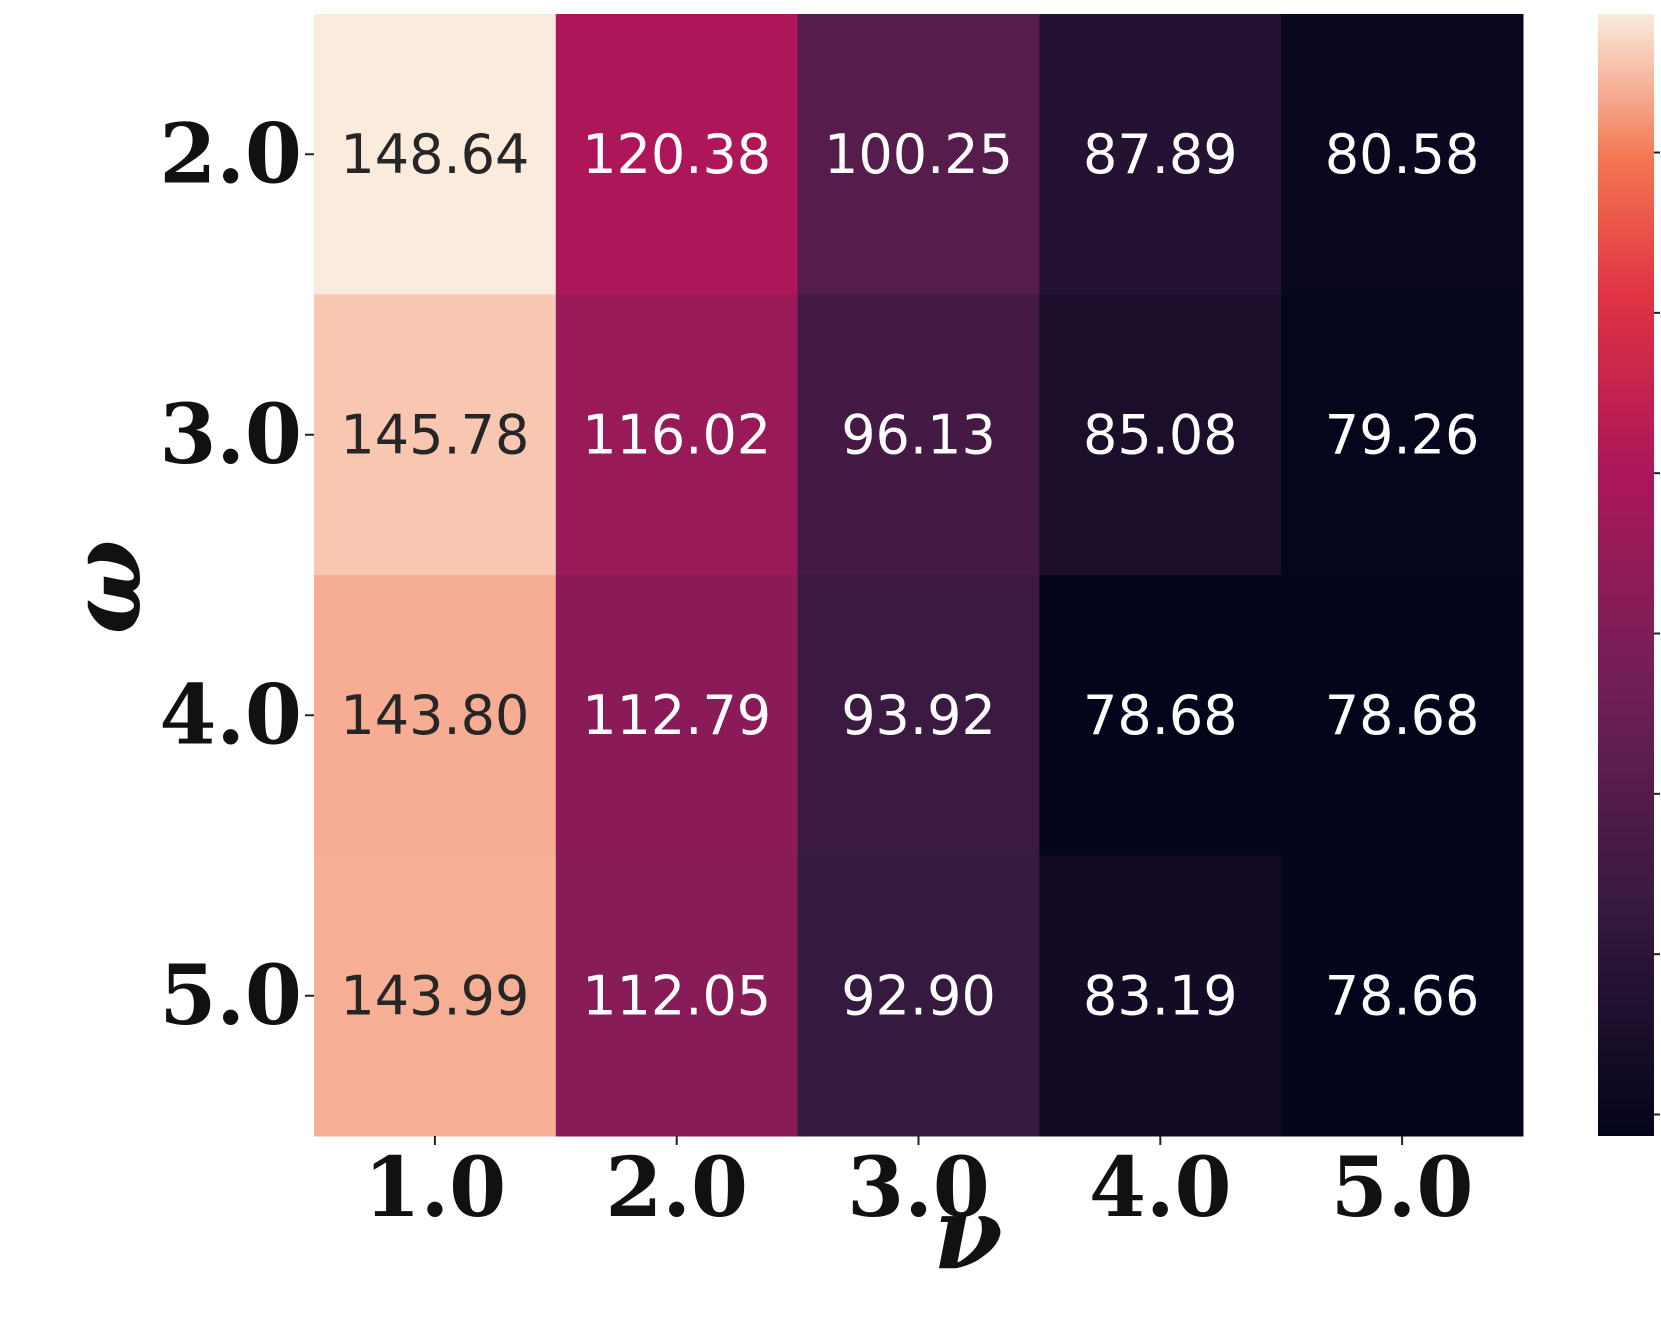 The height and width of the screenshot is (1340, 1661). I want to click on x-tick-label: 4.0, so click(1160, 1188).